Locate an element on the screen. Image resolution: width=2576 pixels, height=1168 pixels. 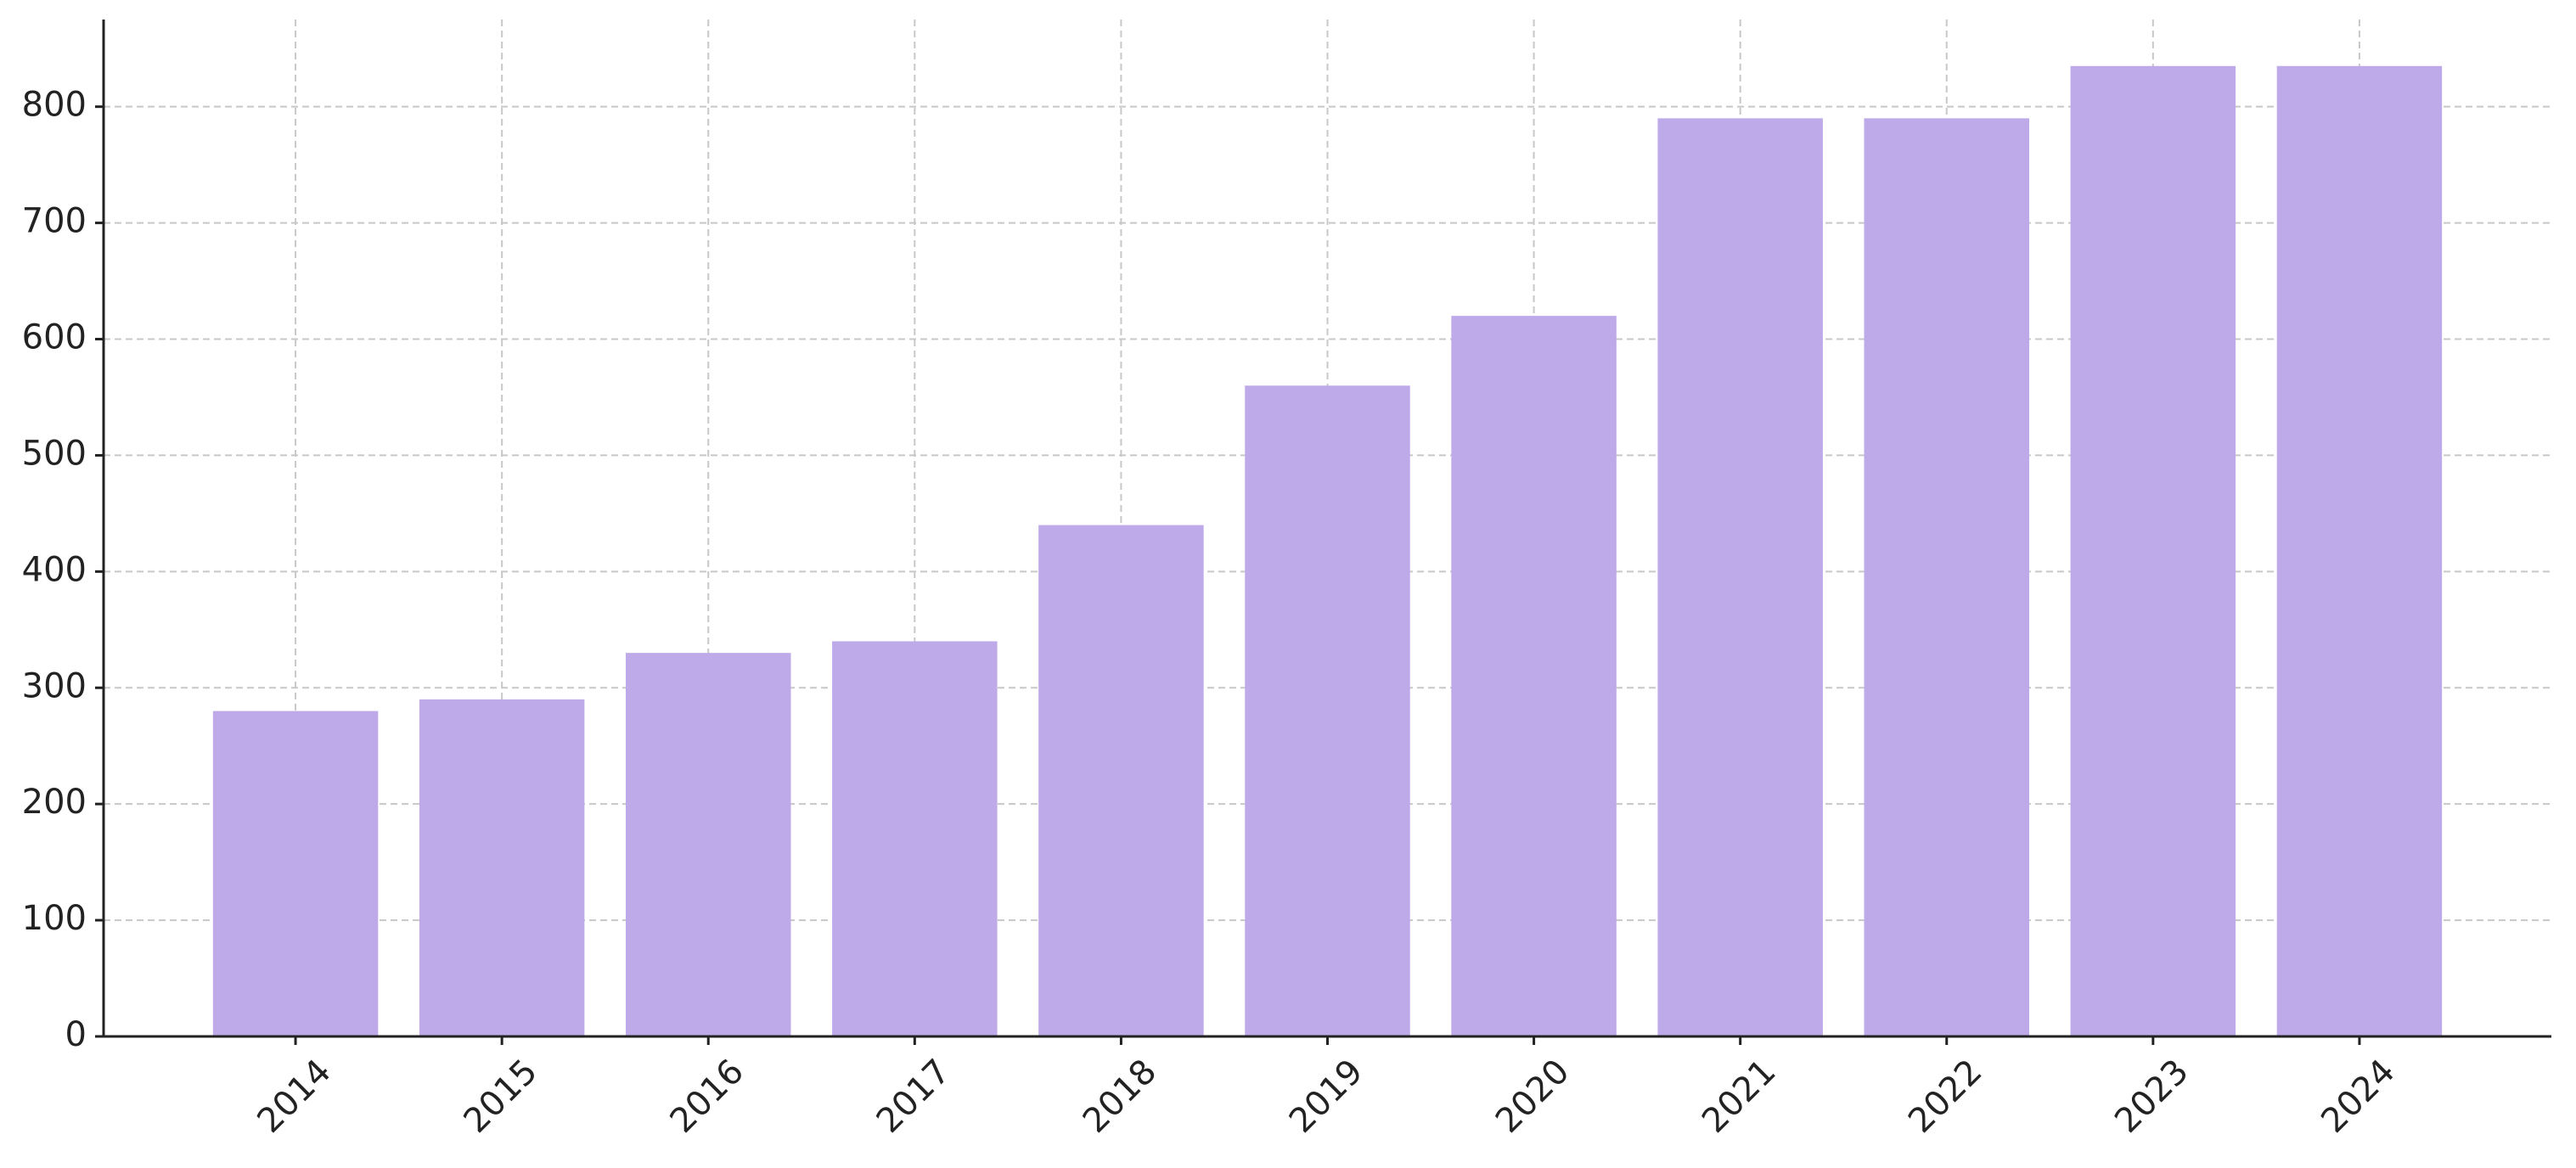
y-tick-label: 100 is located at coordinates (54, 919).